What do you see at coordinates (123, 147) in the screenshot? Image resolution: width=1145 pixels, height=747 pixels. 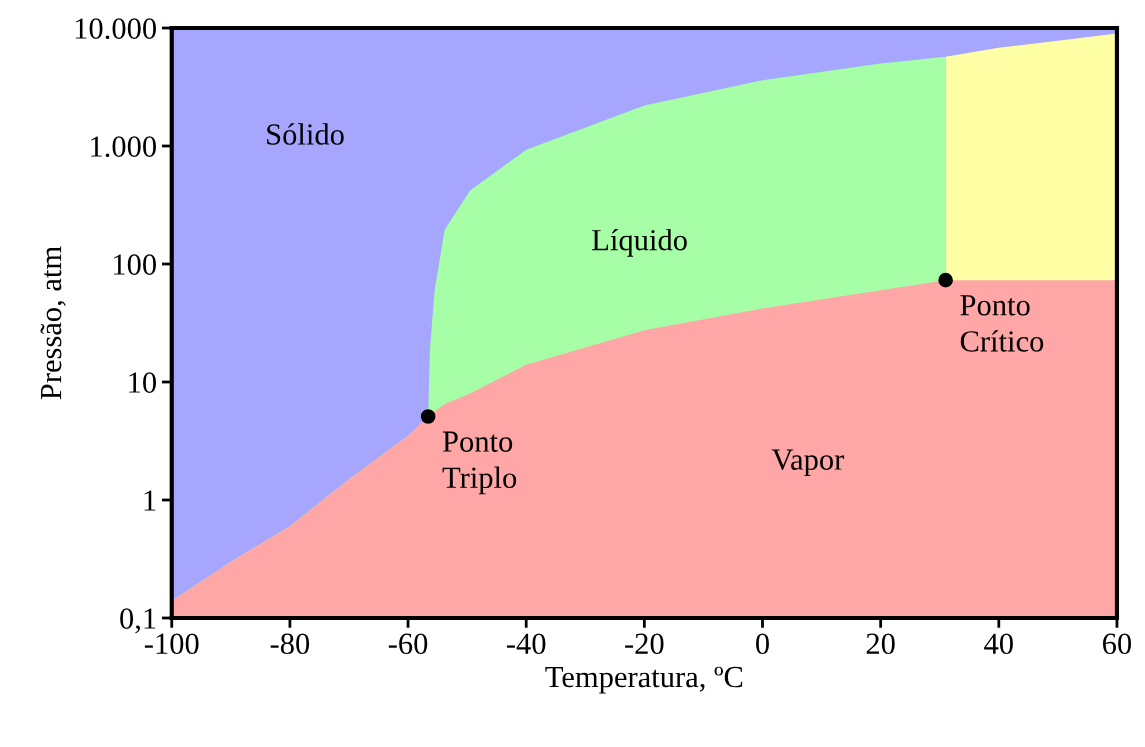 I see `y-tick-label: 1.000` at bounding box center [123, 147].